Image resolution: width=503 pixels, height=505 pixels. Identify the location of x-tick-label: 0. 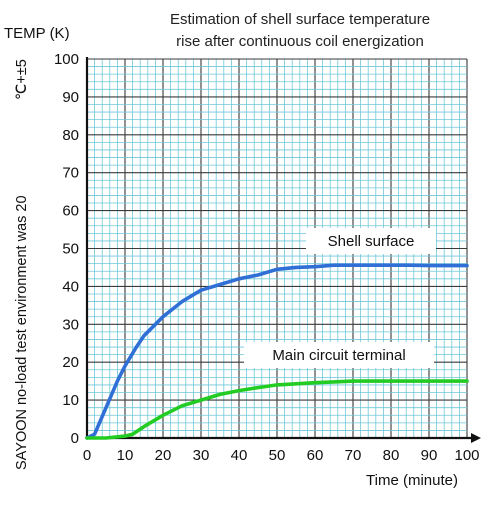
(87, 455).